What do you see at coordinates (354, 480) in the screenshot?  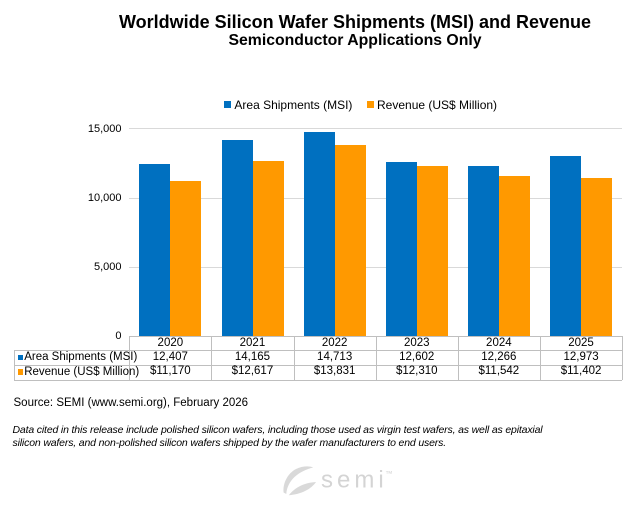 I see `svg-text: semi` at bounding box center [354, 480].